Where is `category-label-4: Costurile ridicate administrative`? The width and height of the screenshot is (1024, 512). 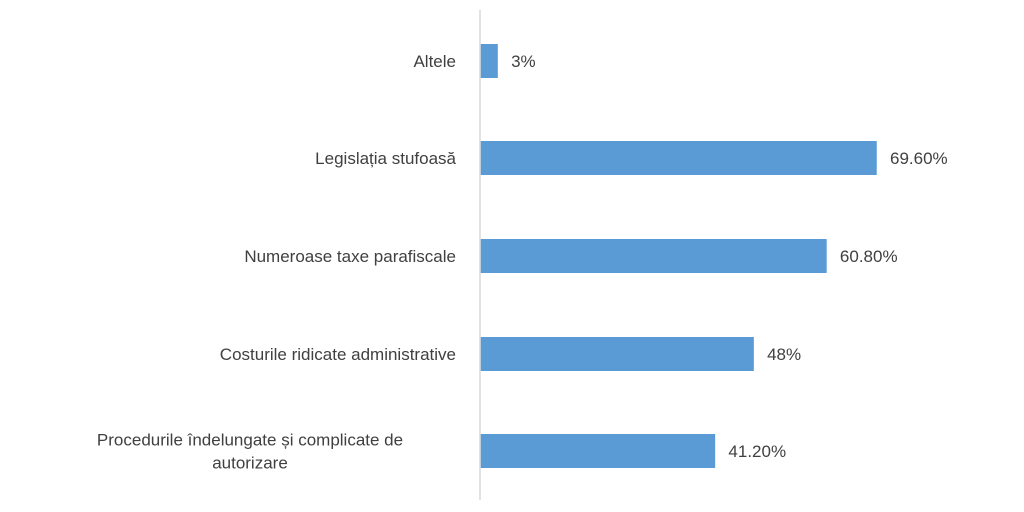 category-label-4: Costurile ridicate administrative is located at coordinates (338, 354).